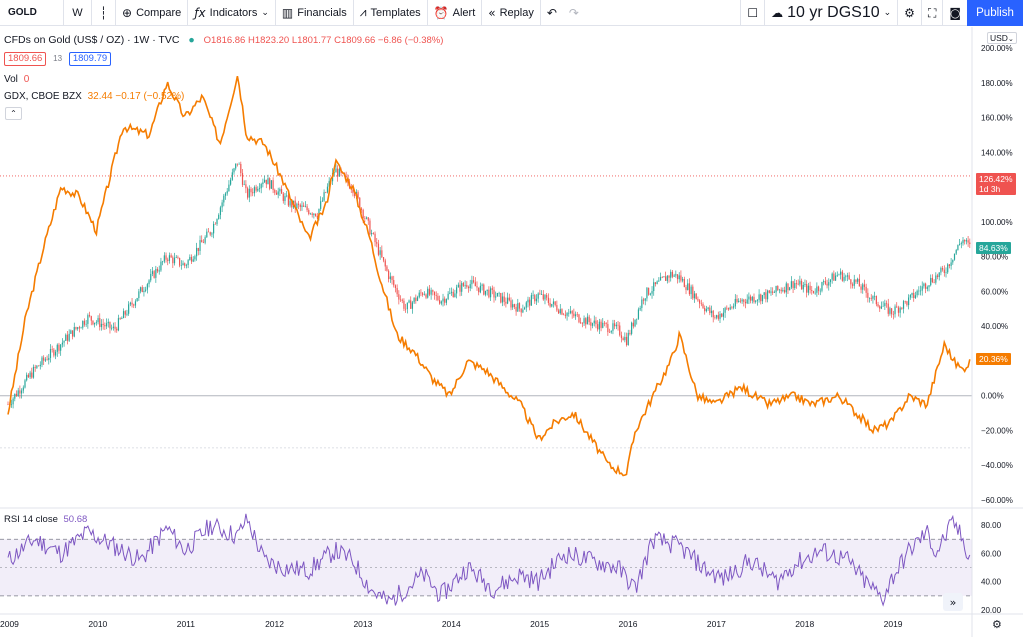 The height and width of the screenshot is (637, 1023). Describe the element at coordinates (455, 13) in the screenshot. I see `alert-button: ⏰ Alert` at that location.